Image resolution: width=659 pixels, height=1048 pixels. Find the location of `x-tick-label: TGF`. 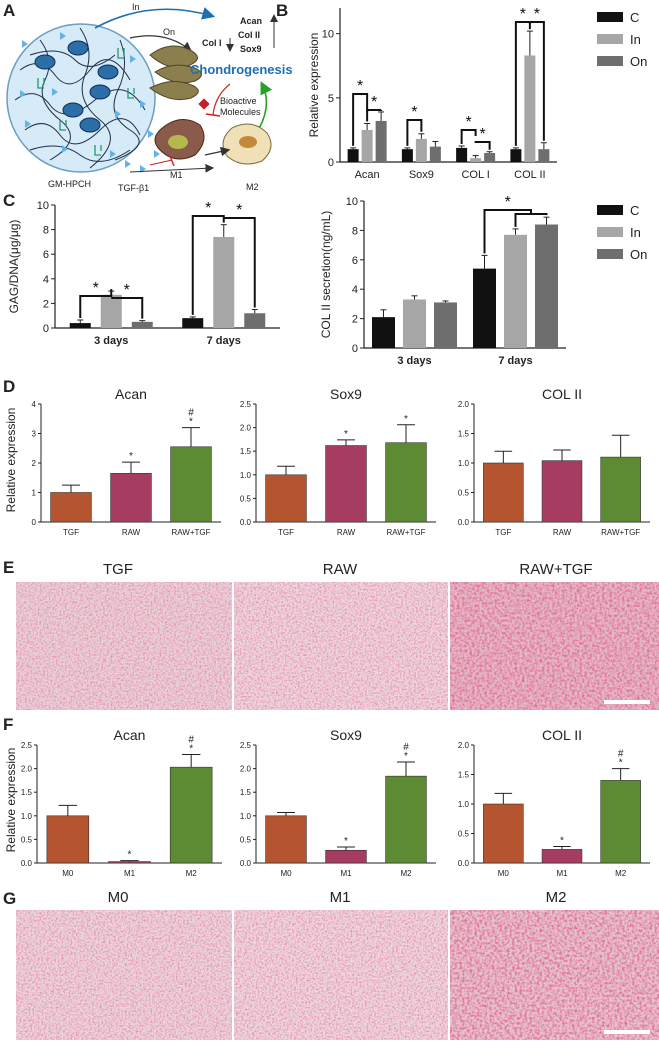

x-tick-label: TGF is located at coordinates (286, 532).